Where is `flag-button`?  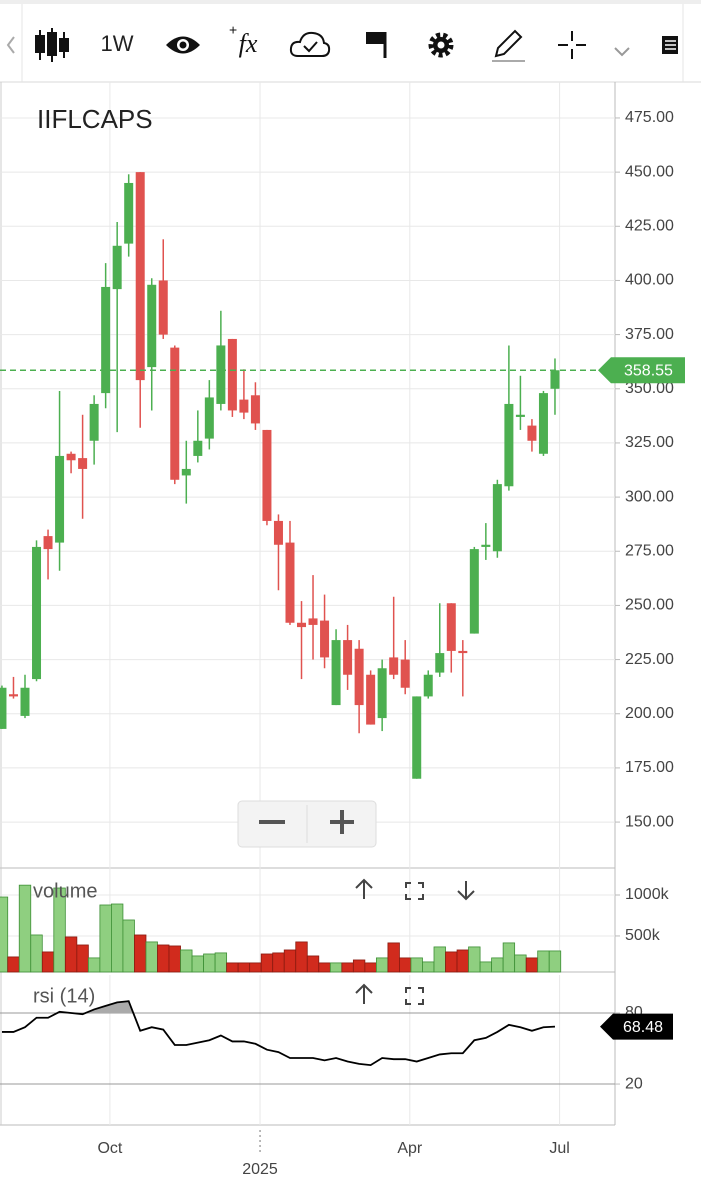
flag-button is located at coordinates (376, 45).